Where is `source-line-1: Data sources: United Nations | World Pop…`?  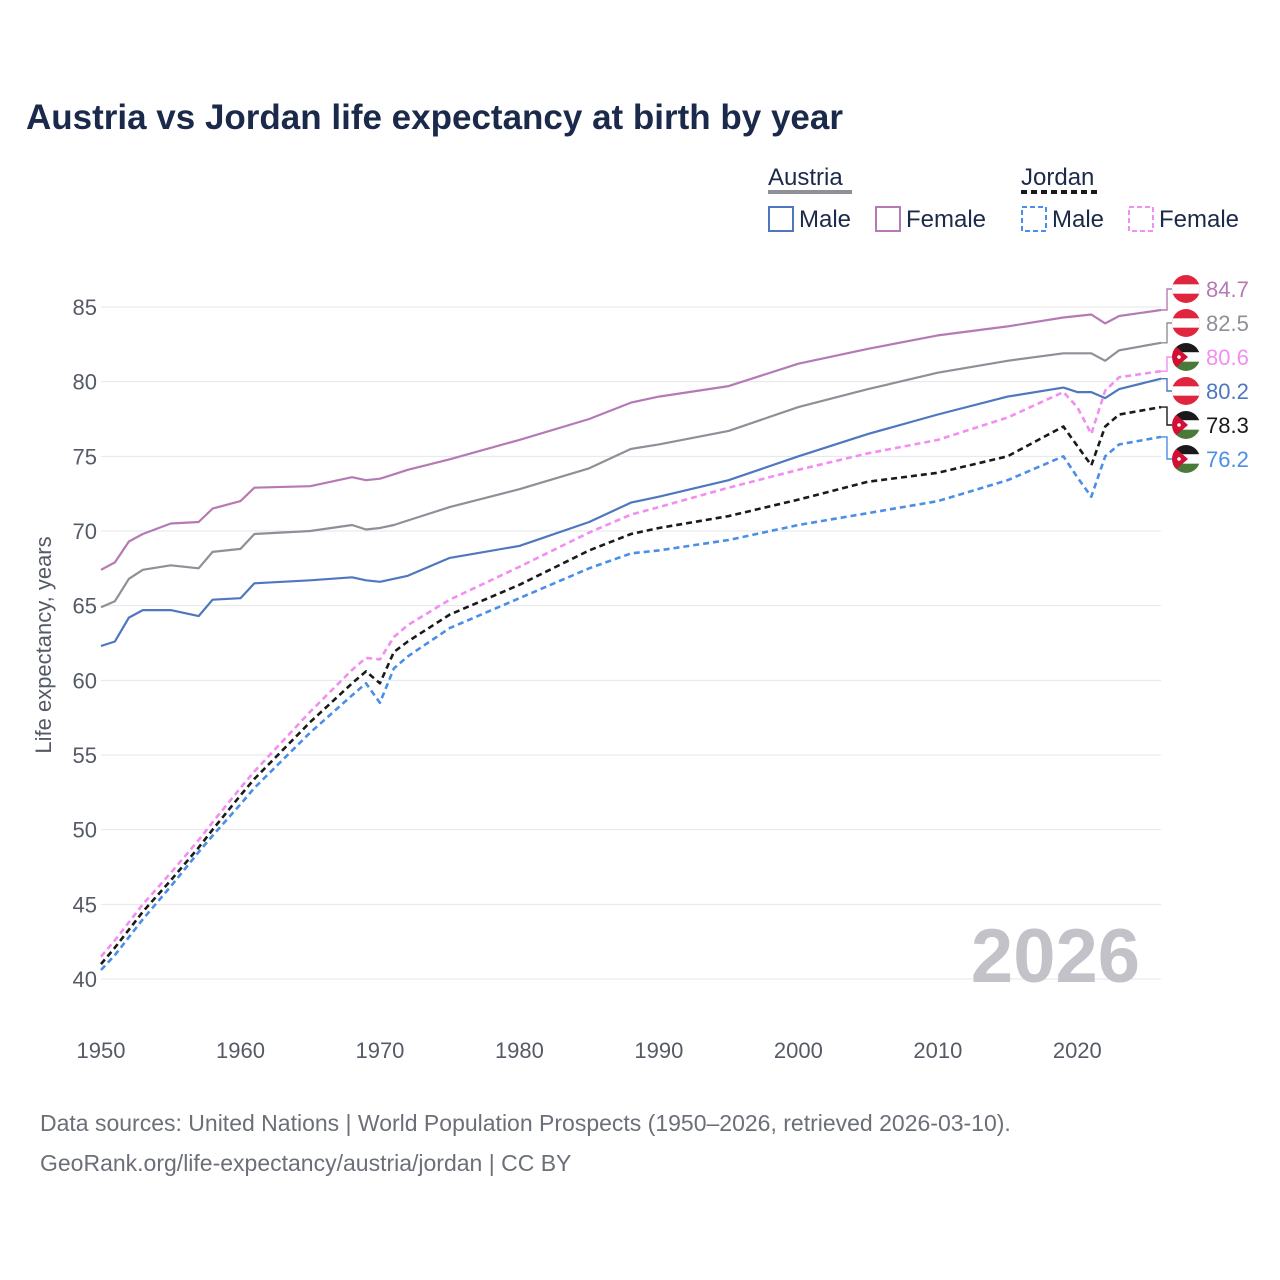
source-line-1: Data sources: United Nations | World Pop… is located at coordinates (525, 1123).